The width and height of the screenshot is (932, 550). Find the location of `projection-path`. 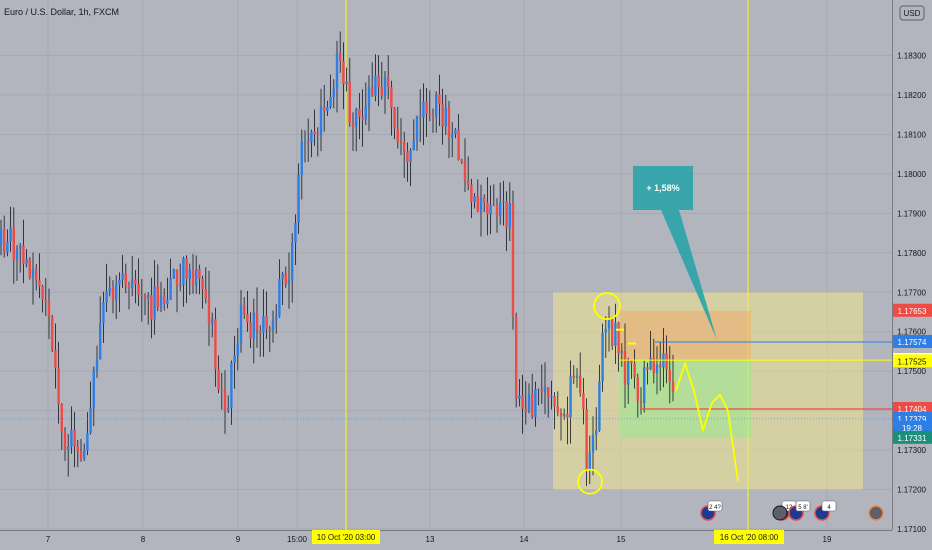

projection-path is located at coordinates (707, 422).